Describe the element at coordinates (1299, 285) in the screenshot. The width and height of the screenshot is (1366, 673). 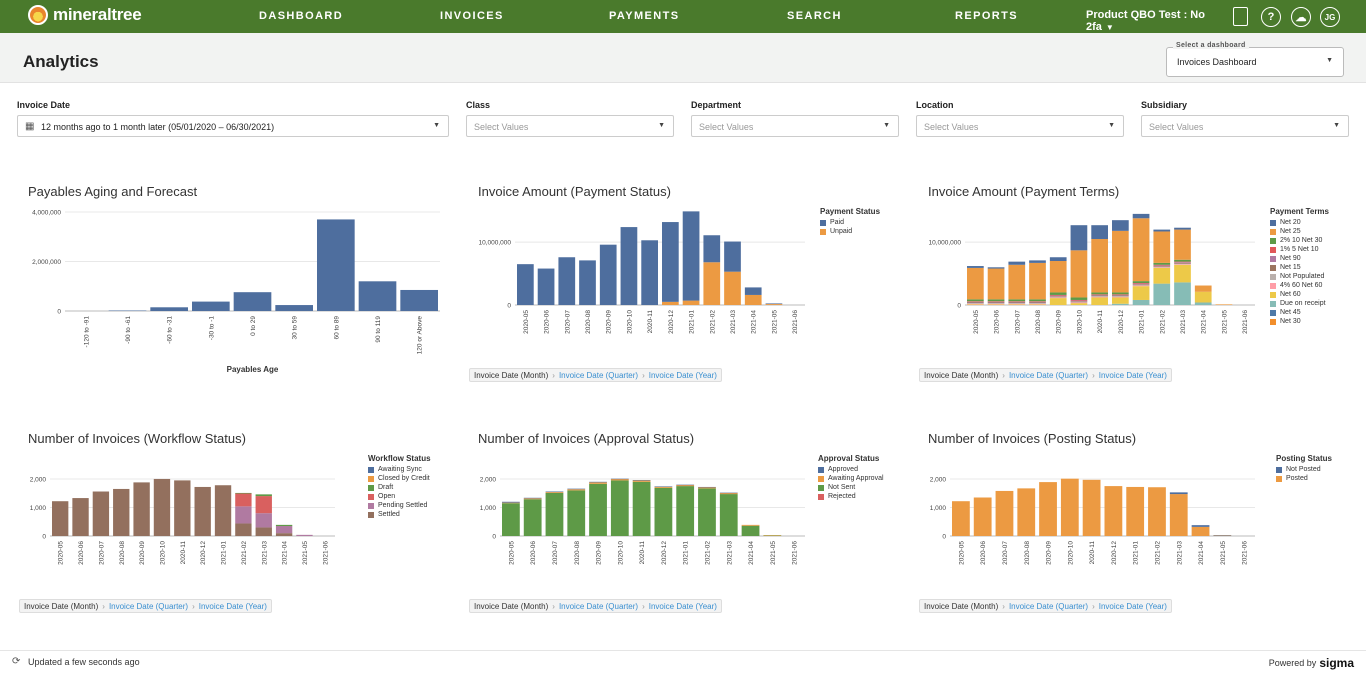
I see `legend-item: 4% 60 Net 60` at that location.